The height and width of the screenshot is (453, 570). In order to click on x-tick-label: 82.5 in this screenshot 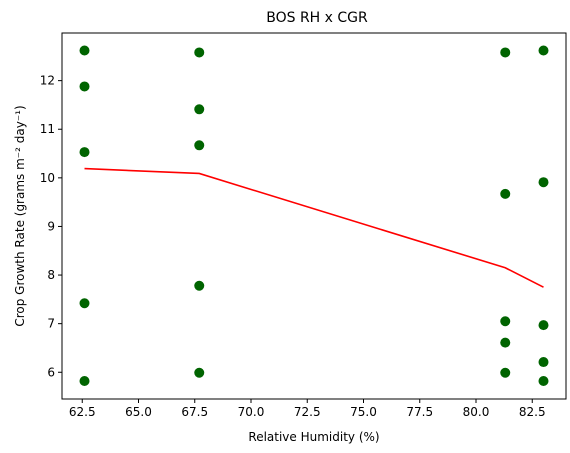, I will do `click(532, 412)`.